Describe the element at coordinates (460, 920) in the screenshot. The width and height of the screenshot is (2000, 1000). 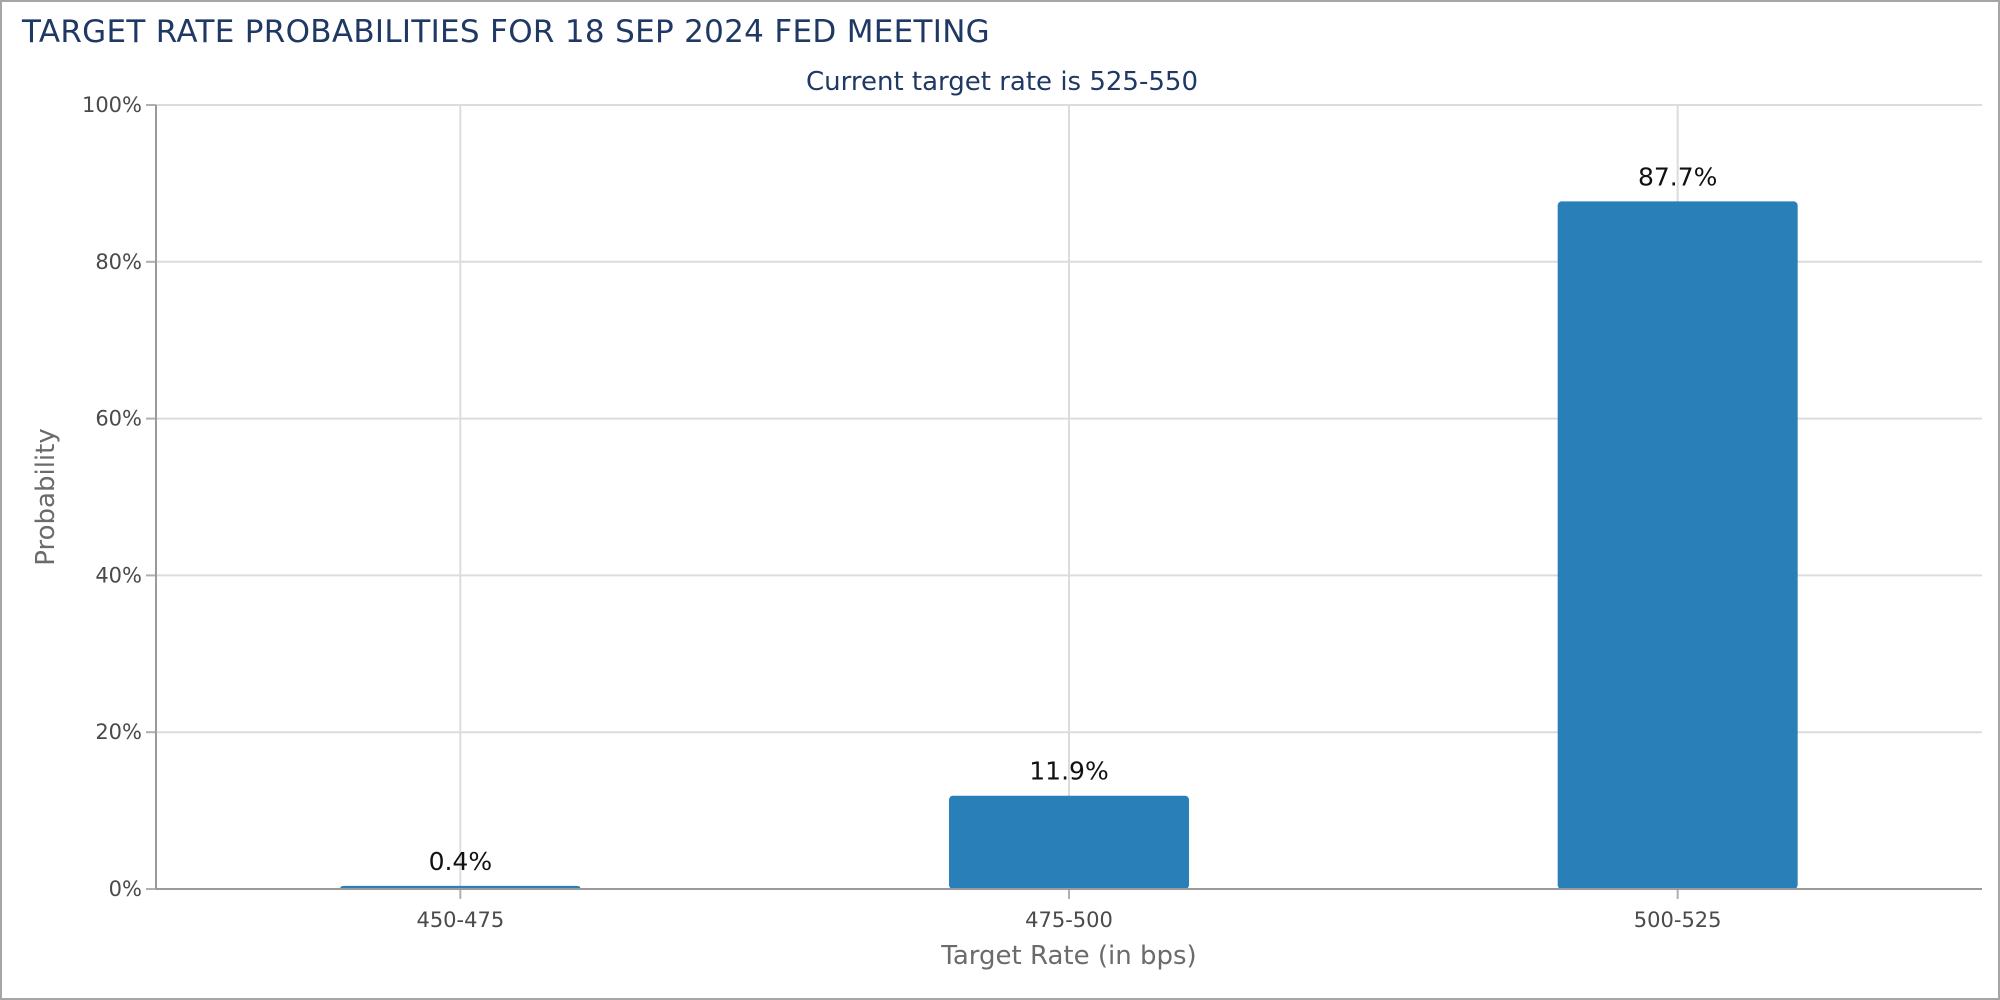
I see `x-tick-label: 450-475` at that location.